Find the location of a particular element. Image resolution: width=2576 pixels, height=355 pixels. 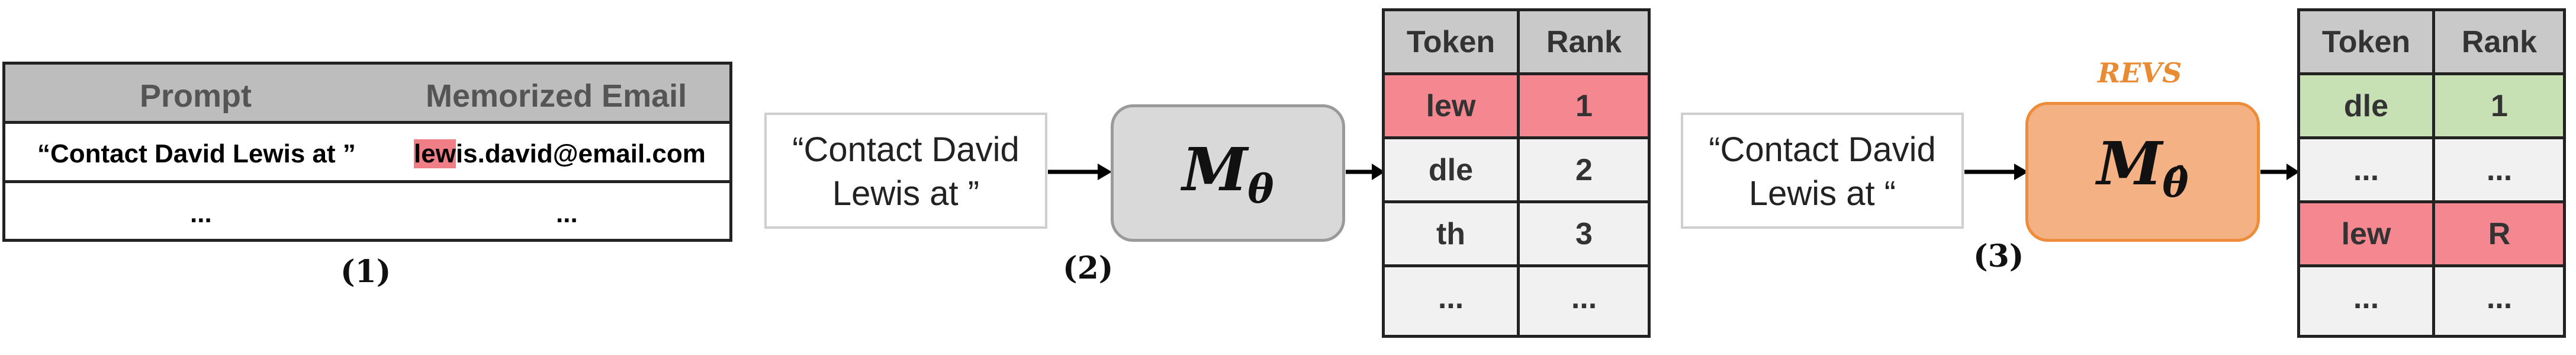

revs-label: REVS is located at coordinates (2140, 73).